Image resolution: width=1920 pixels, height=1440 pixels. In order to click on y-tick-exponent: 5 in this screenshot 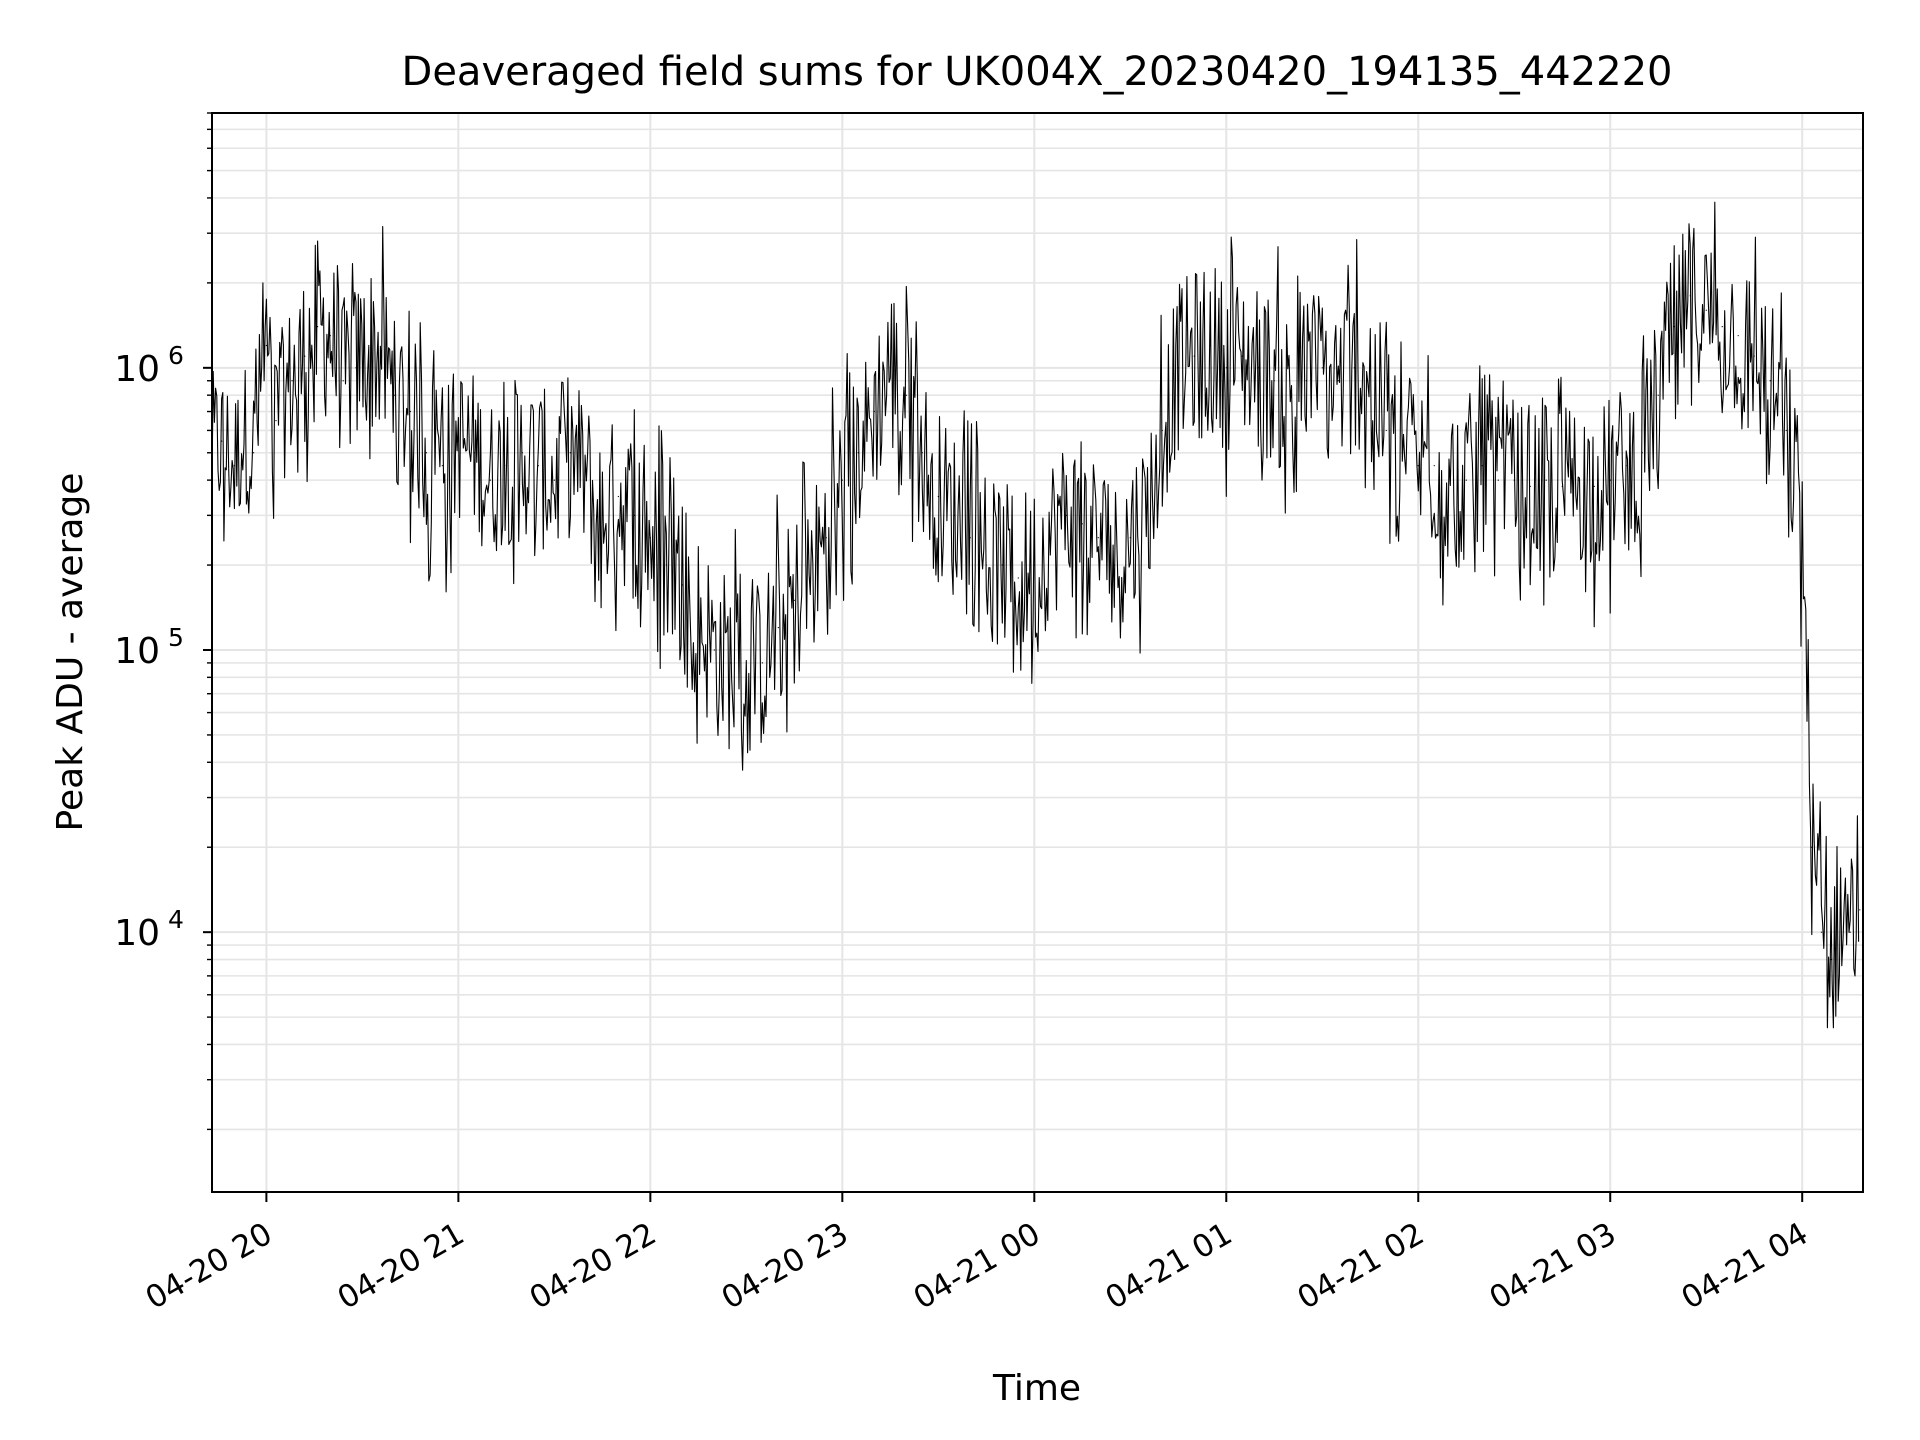, I will do `click(176, 637)`.